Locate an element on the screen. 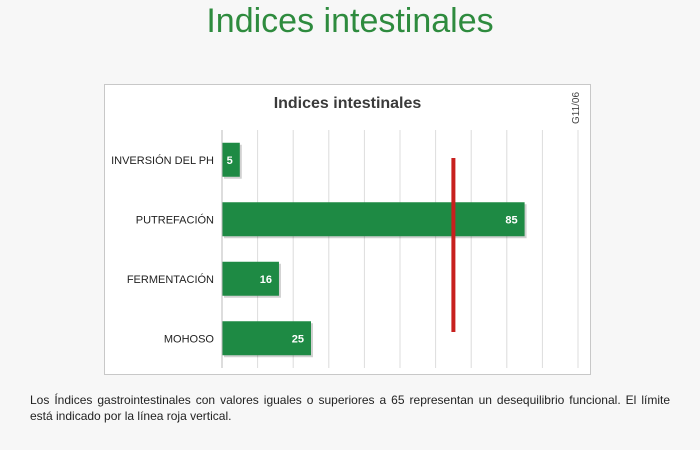  data-label: 85 is located at coordinates (511, 220).